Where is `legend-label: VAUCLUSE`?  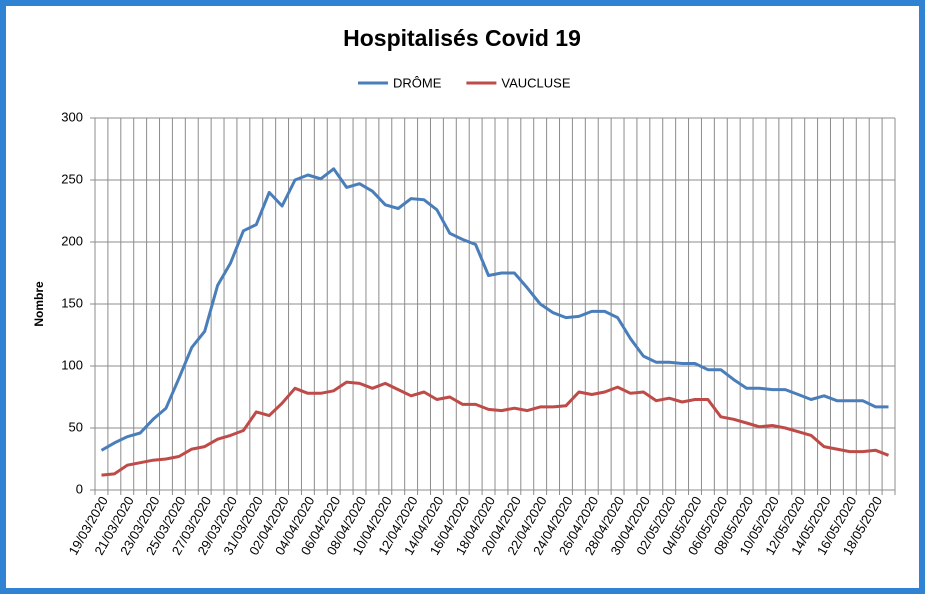 legend-label: VAUCLUSE is located at coordinates (535, 82).